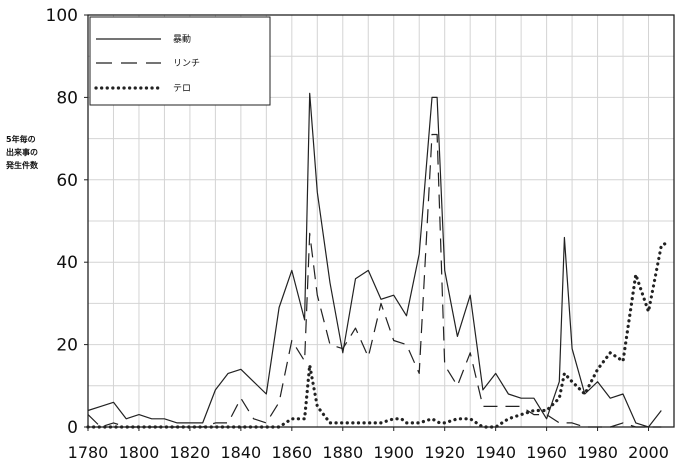 This screenshot has width=680, height=469. I want to click on legend-label-riot: 暴動, so click(182, 39).